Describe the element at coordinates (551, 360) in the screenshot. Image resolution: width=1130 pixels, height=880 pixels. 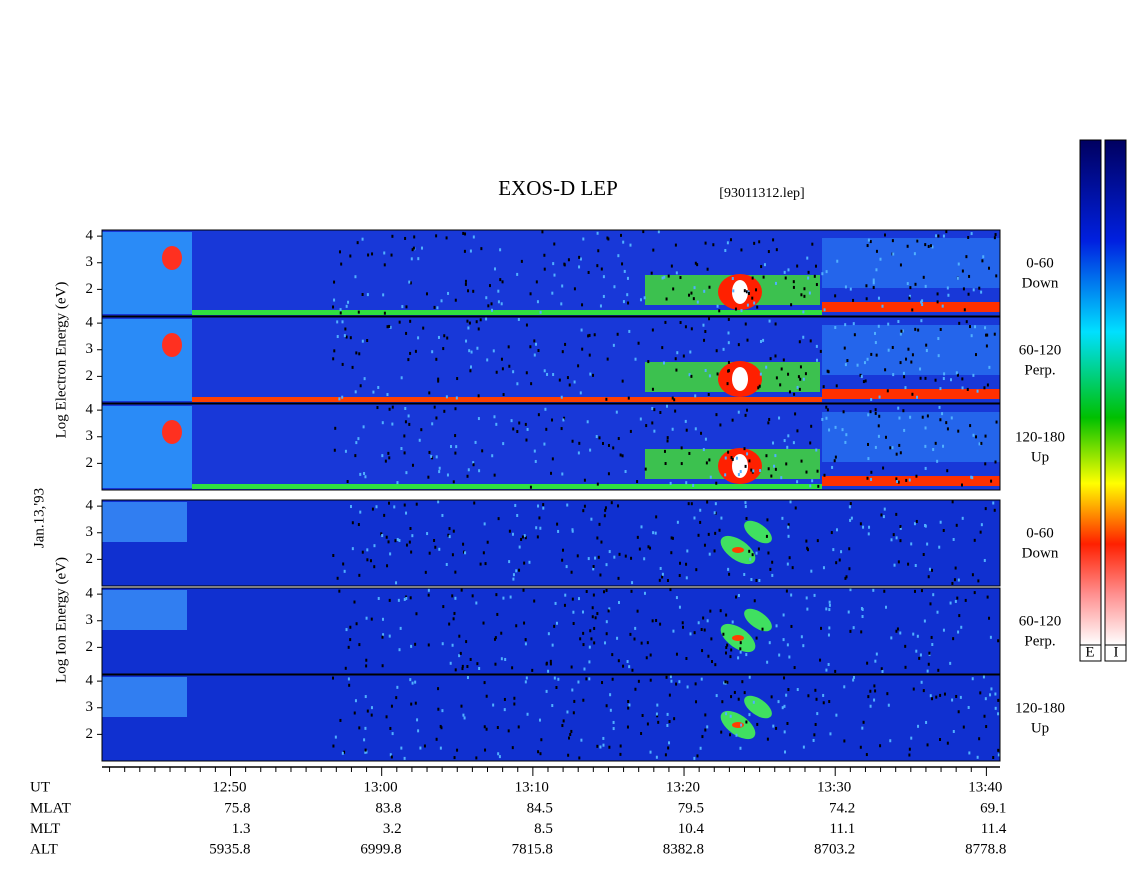
I see `panel-frame` at that location.